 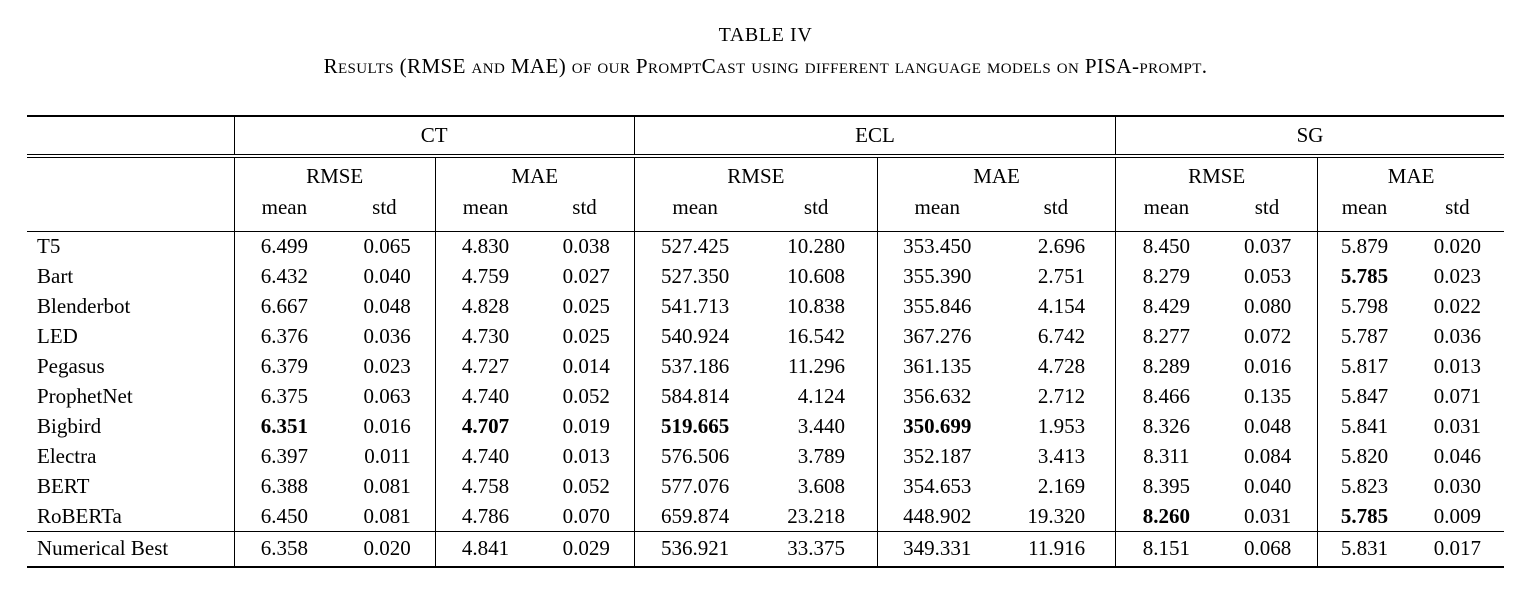 What do you see at coordinates (485, 426) in the screenshot?
I see `value-cell: 4.707` at bounding box center [485, 426].